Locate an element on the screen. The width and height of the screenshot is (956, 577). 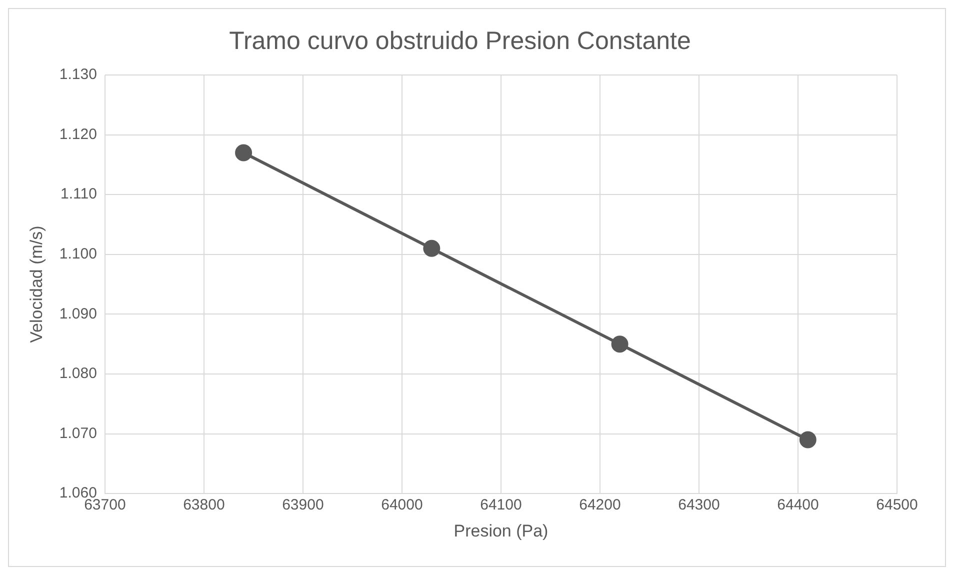
y-tick-label: 1.120 is located at coordinates (78, 134).